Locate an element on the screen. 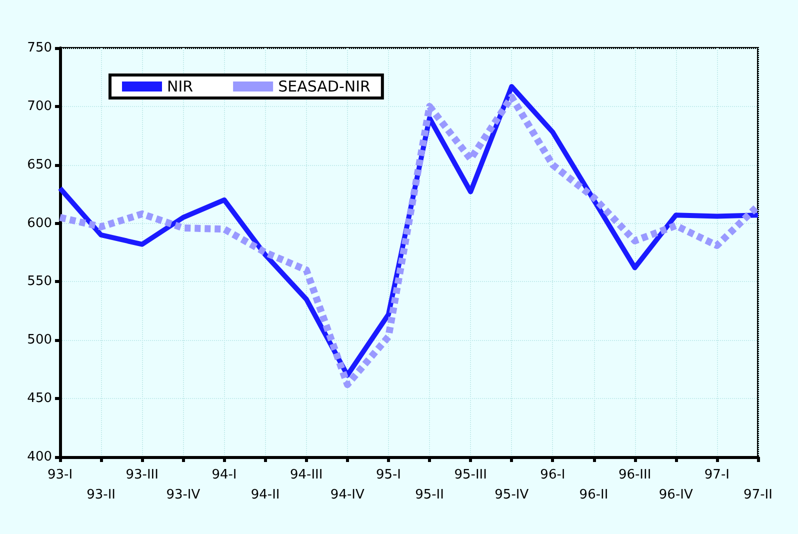 The image size is (798, 534). y-tick-label: 750 is located at coordinates (39, 48).